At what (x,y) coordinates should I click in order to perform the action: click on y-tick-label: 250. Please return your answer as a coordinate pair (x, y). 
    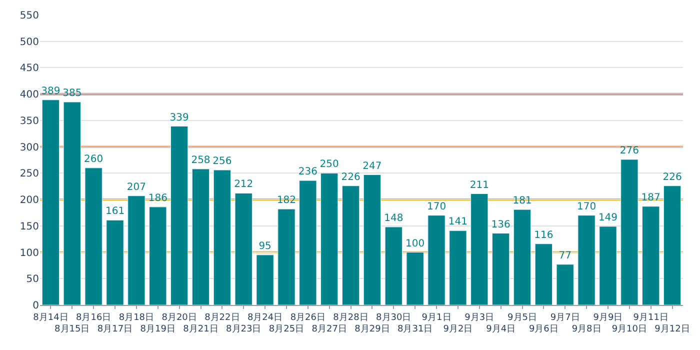
    Looking at the image, I should click on (29, 174).